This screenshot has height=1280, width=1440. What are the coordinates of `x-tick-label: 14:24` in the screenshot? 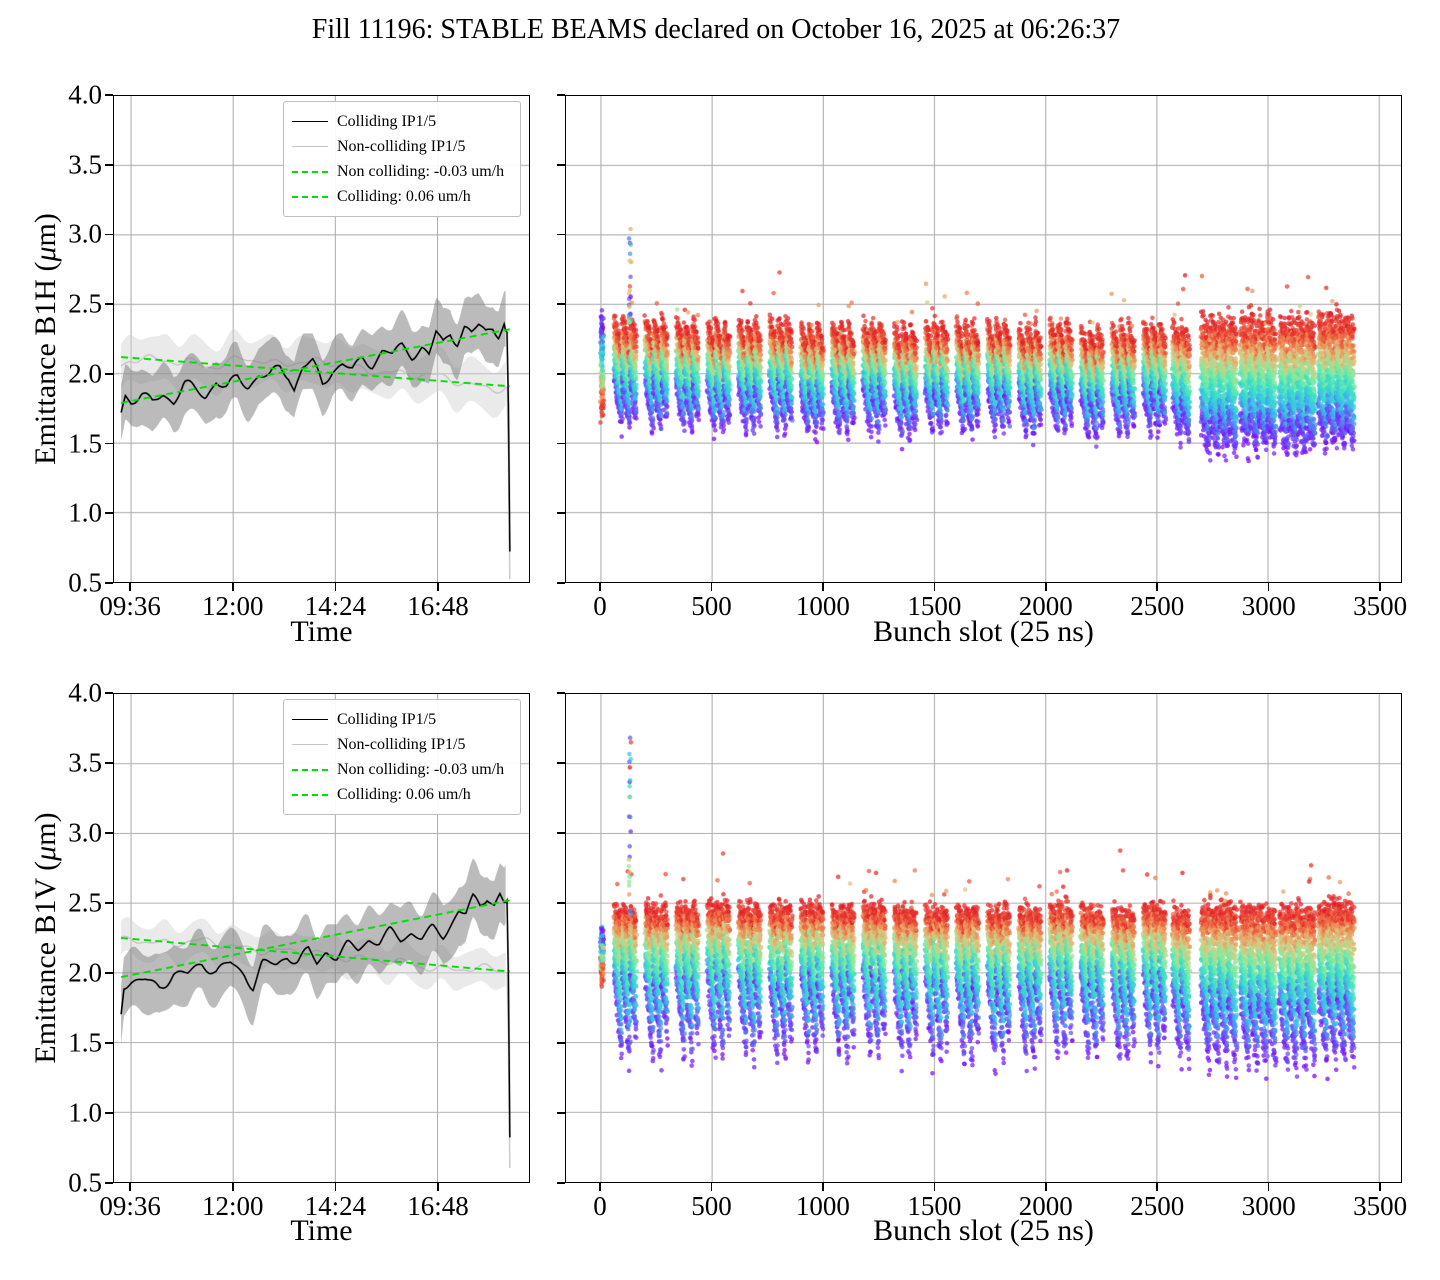 It's located at (335, 1206).